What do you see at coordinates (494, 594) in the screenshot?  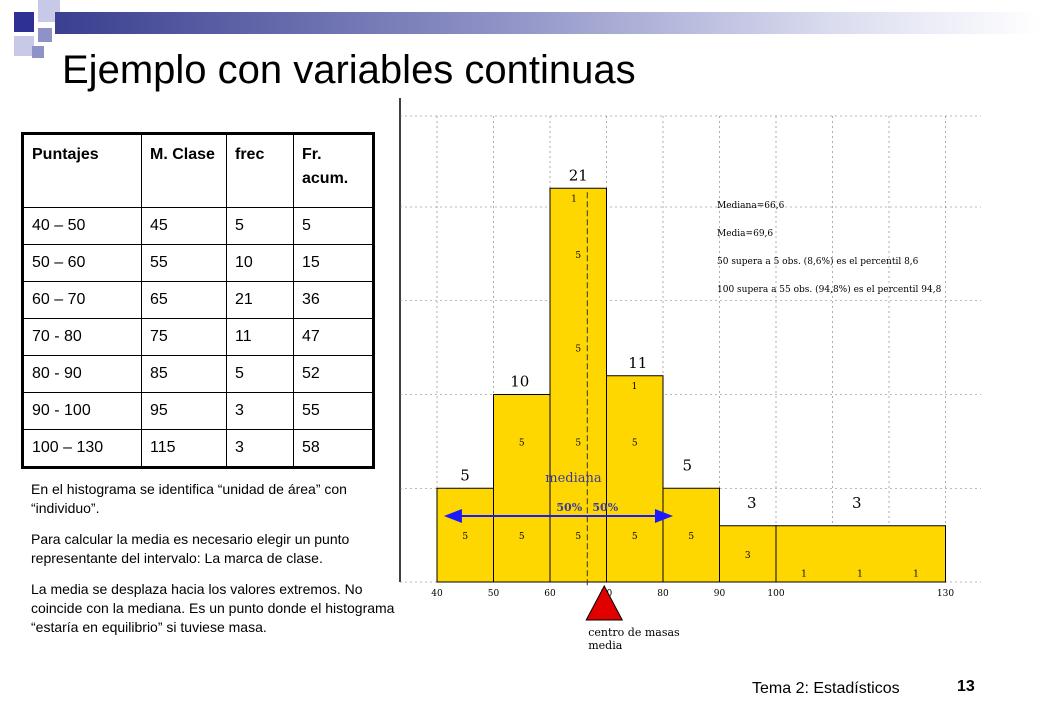 I see `x-tick-label: 50` at bounding box center [494, 594].